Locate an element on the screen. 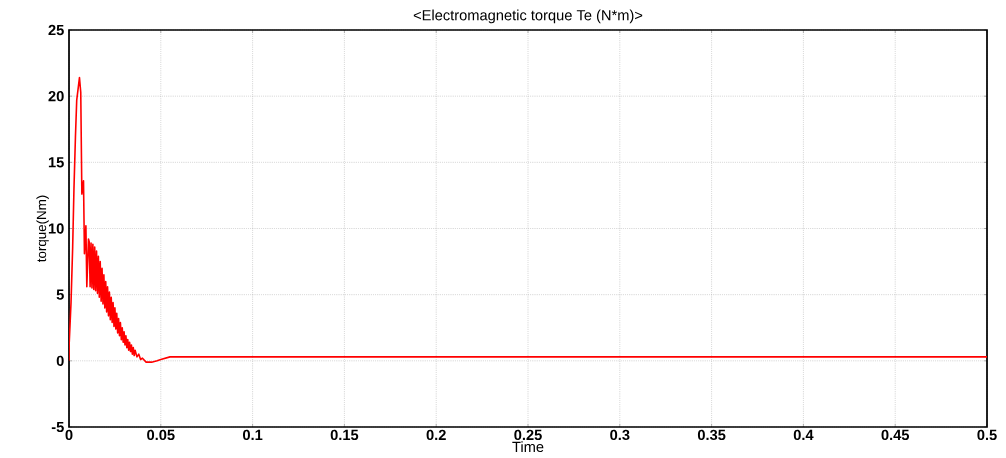  y-tick-label: 5 is located at coordinates (60, 294).